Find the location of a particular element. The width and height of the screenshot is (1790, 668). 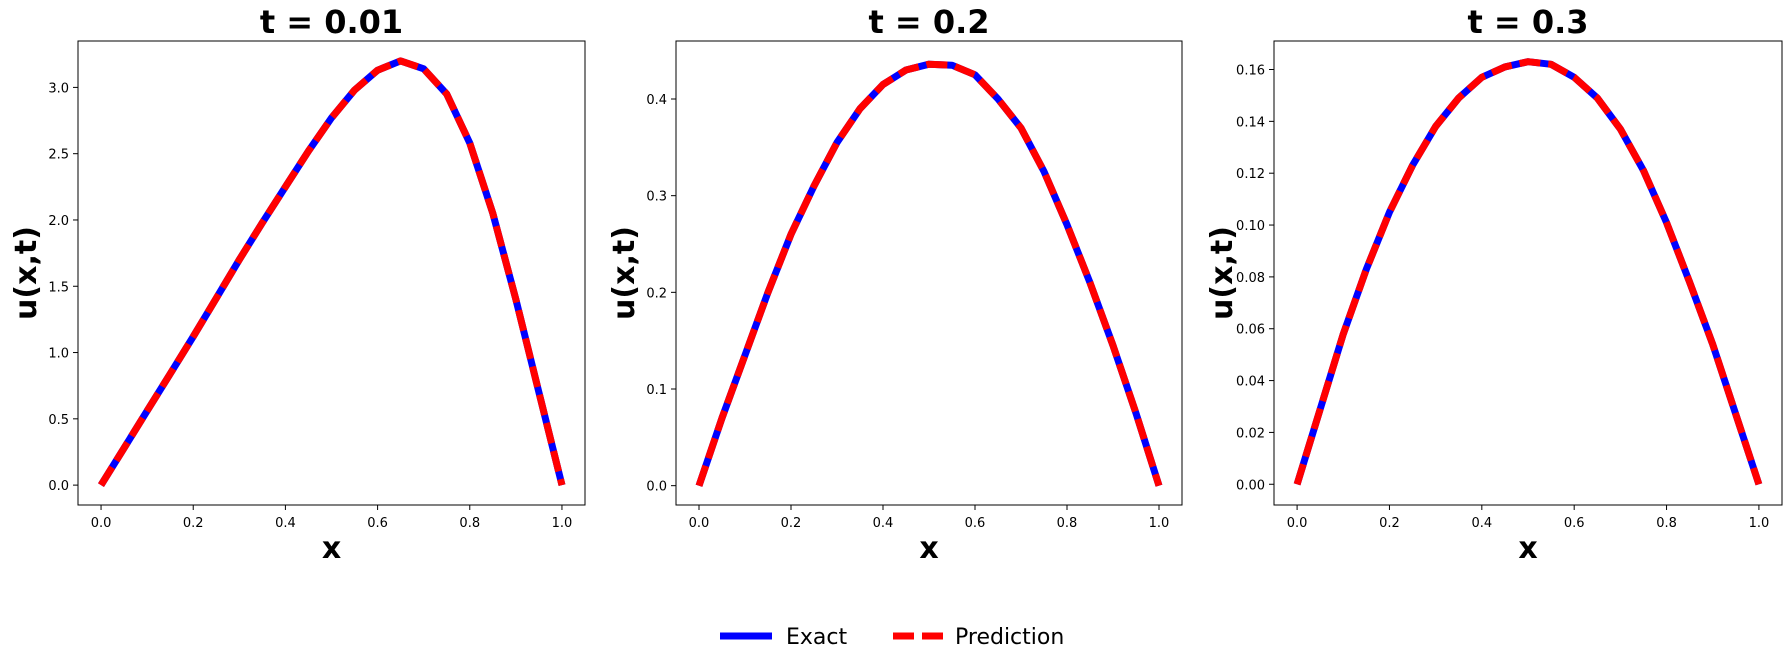

y-tick-label: 0.14 is located at coordinates (1250, 122).